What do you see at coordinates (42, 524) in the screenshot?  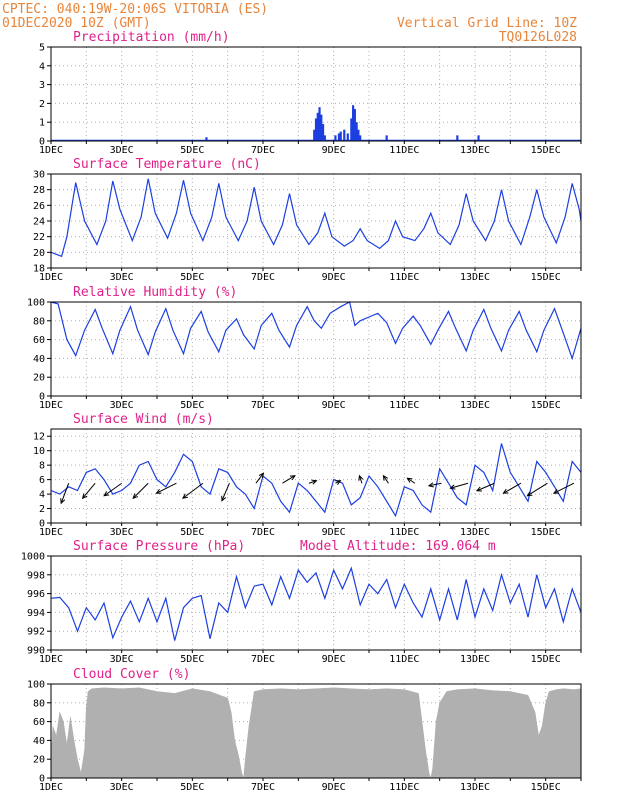 I see `wind-ytick-label: 0` at bounding box center [42, 524].